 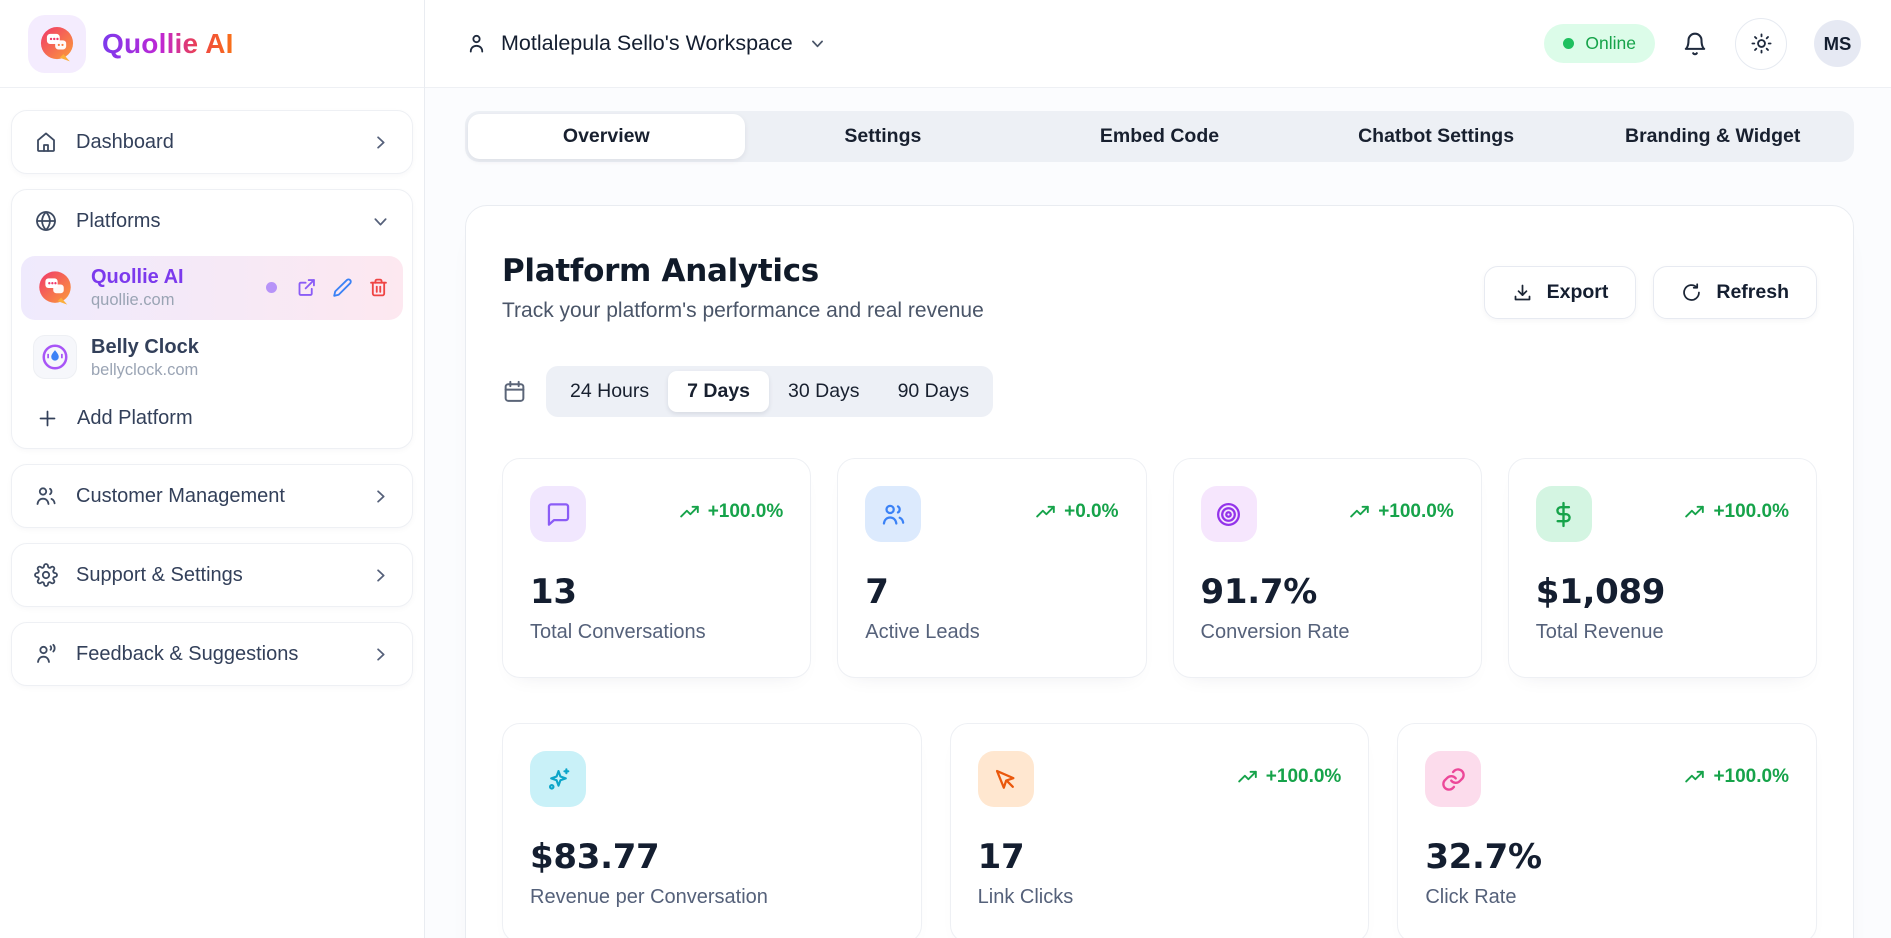 What do you see at coordinates (606, 136) in the screenshot?
I see `tab-overview: Overview` at bounding box center [606, 136].